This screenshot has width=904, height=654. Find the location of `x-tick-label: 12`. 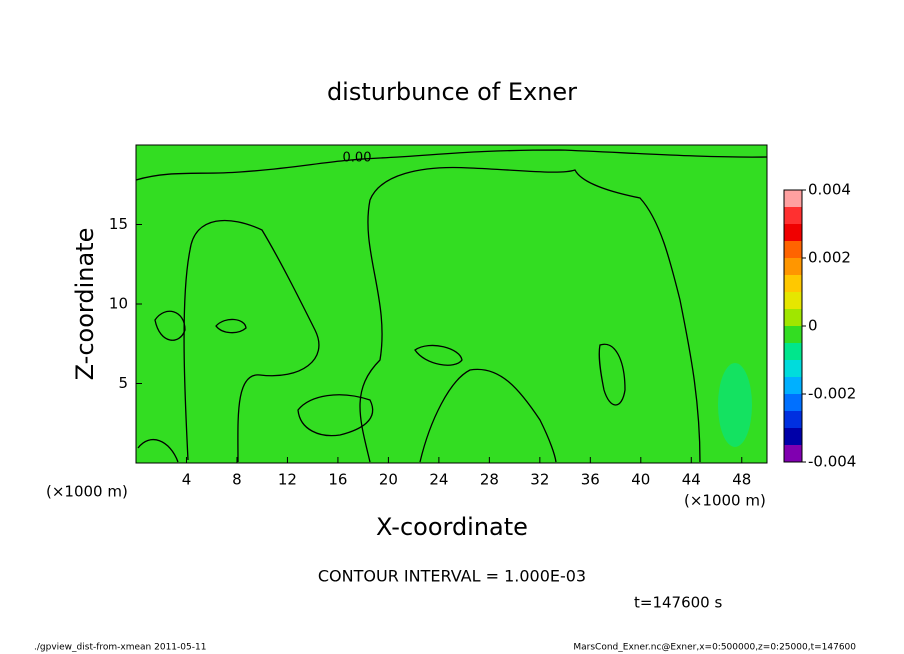

x-tick-label: 12 is located at coordinates (287, 480).